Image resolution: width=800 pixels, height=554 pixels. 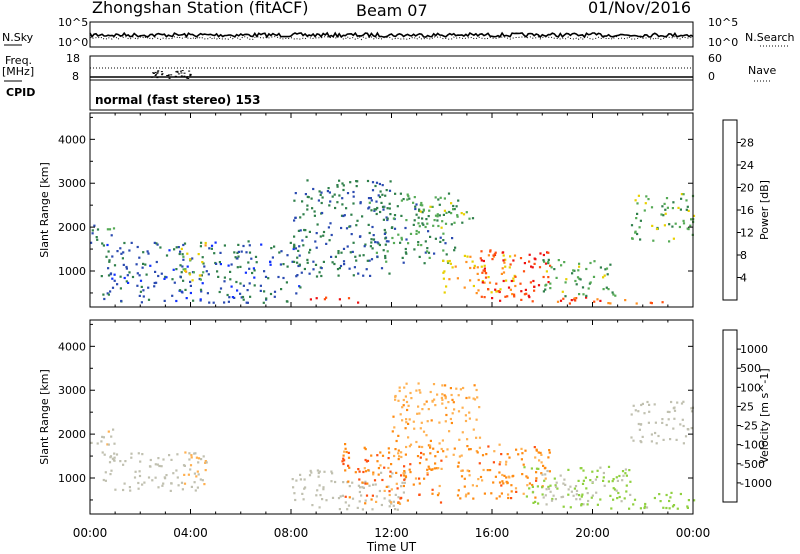 I want to click on colorbar-tick-label: 12, so click(x=747, y=233).